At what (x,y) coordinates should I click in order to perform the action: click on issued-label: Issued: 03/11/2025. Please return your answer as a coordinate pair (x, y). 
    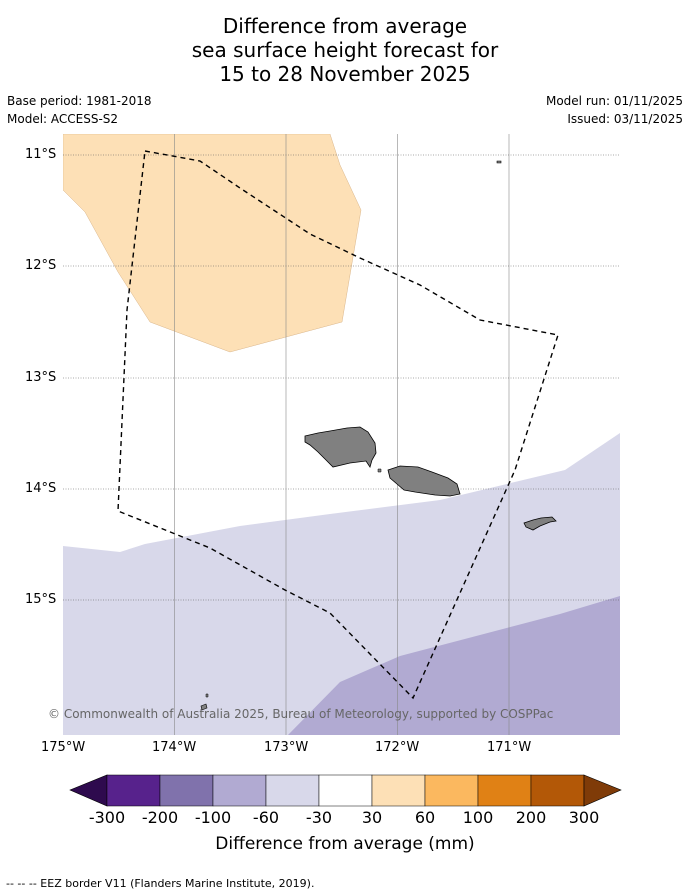
    Looking at the image, I should click on (625, 119).